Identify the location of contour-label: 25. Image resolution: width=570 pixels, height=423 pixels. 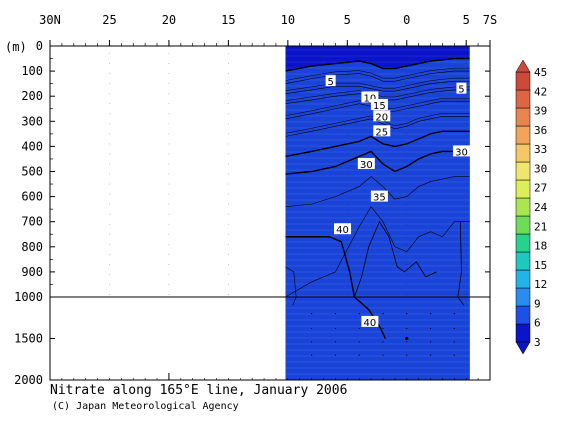
(382, 131).